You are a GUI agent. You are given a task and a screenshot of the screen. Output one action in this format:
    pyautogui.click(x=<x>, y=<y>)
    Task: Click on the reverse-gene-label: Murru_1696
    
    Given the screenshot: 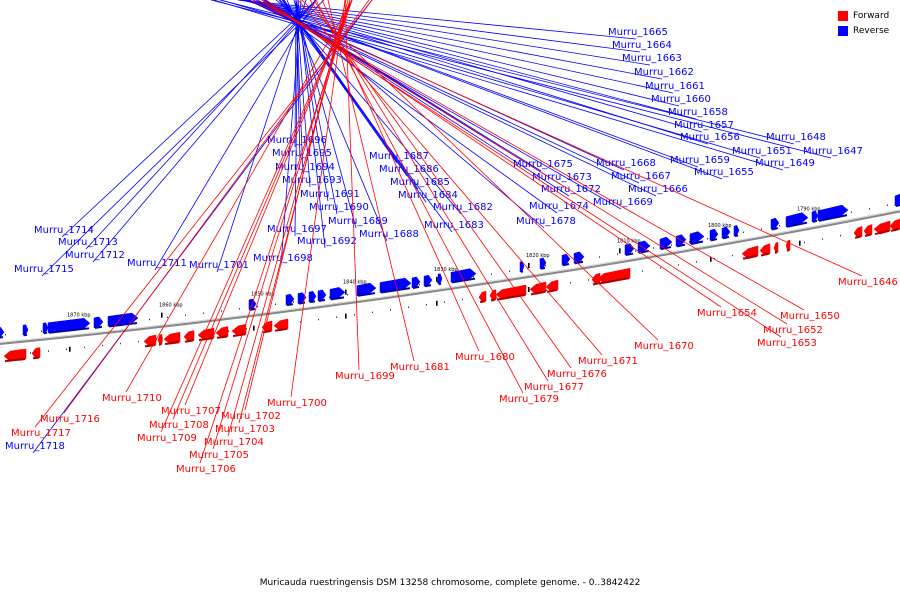 What is the action you would take?
    pyautogui.click(x=297, y=140)
    